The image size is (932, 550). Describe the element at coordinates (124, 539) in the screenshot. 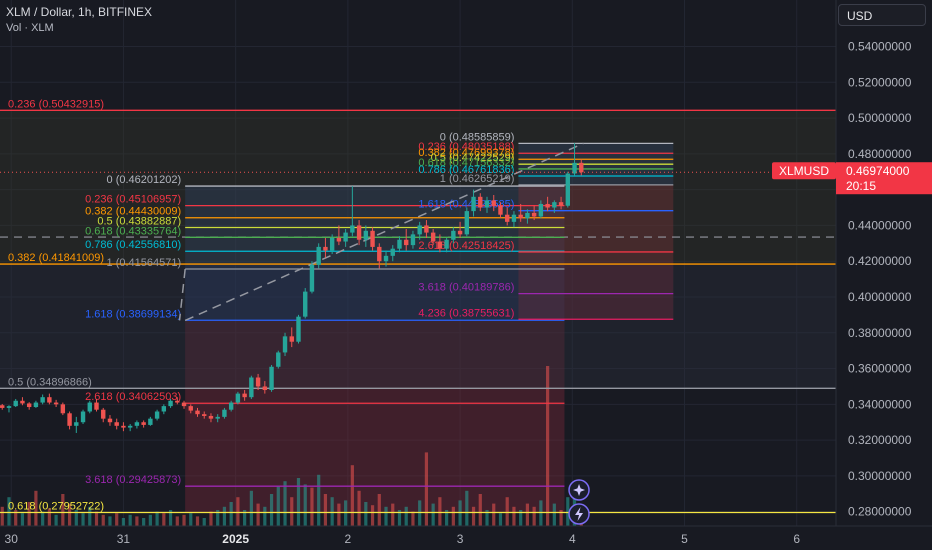

I see `x-tick-label: 31` at that location.